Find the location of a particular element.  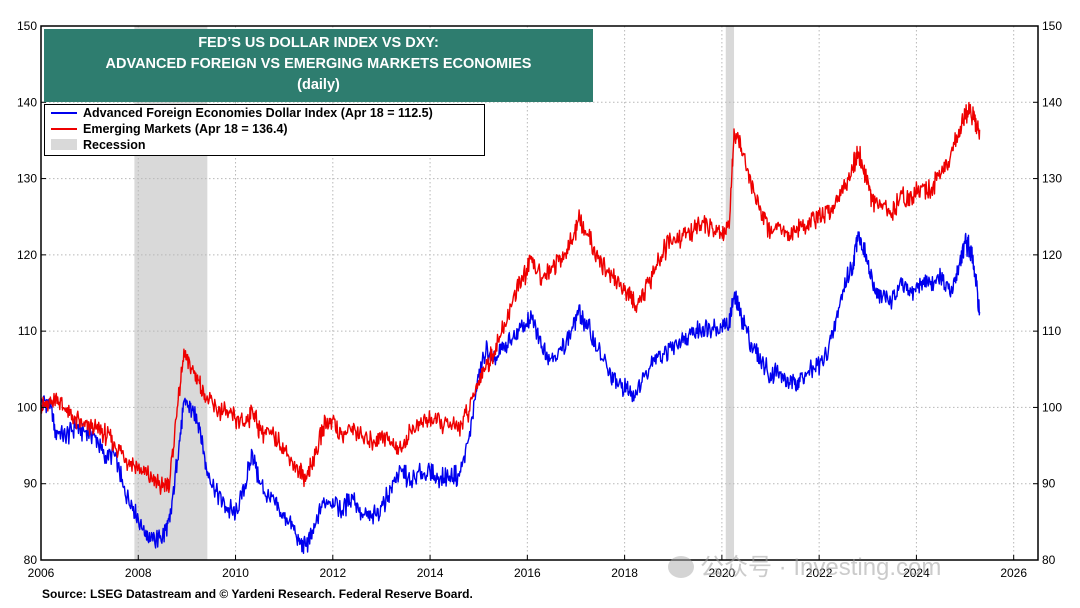

y-tick-label-left-130: 130 is located at coordinates (27, 179).